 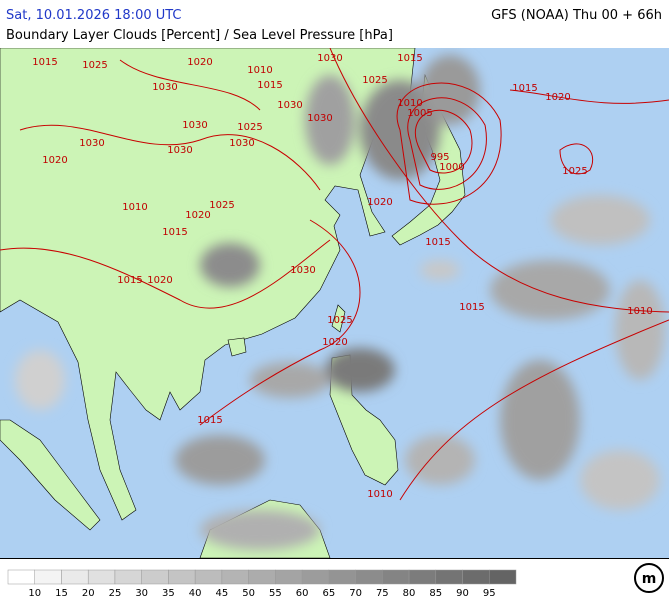 I want to click on land-sumatra, so click(x=50, y=475).